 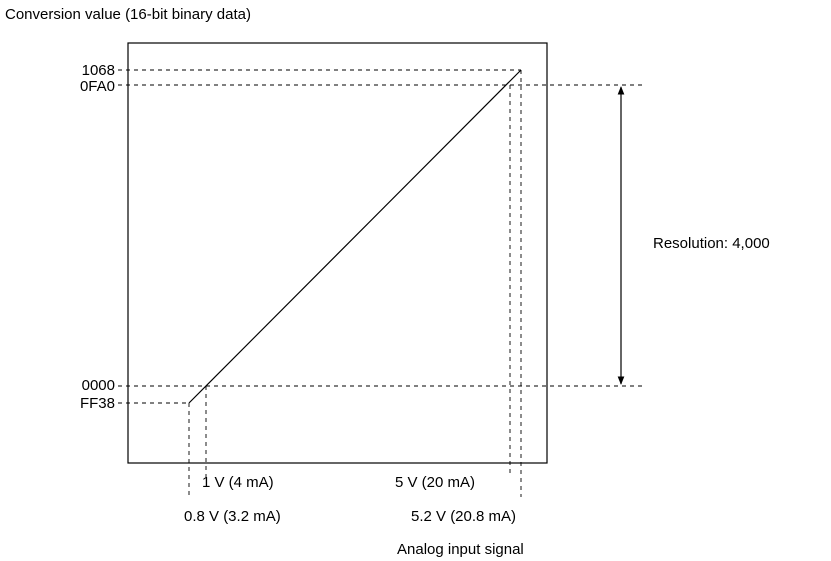 I want to click on x-label-0-8v: 0.8 V (3.2 mA), so click(x=232, y=516).